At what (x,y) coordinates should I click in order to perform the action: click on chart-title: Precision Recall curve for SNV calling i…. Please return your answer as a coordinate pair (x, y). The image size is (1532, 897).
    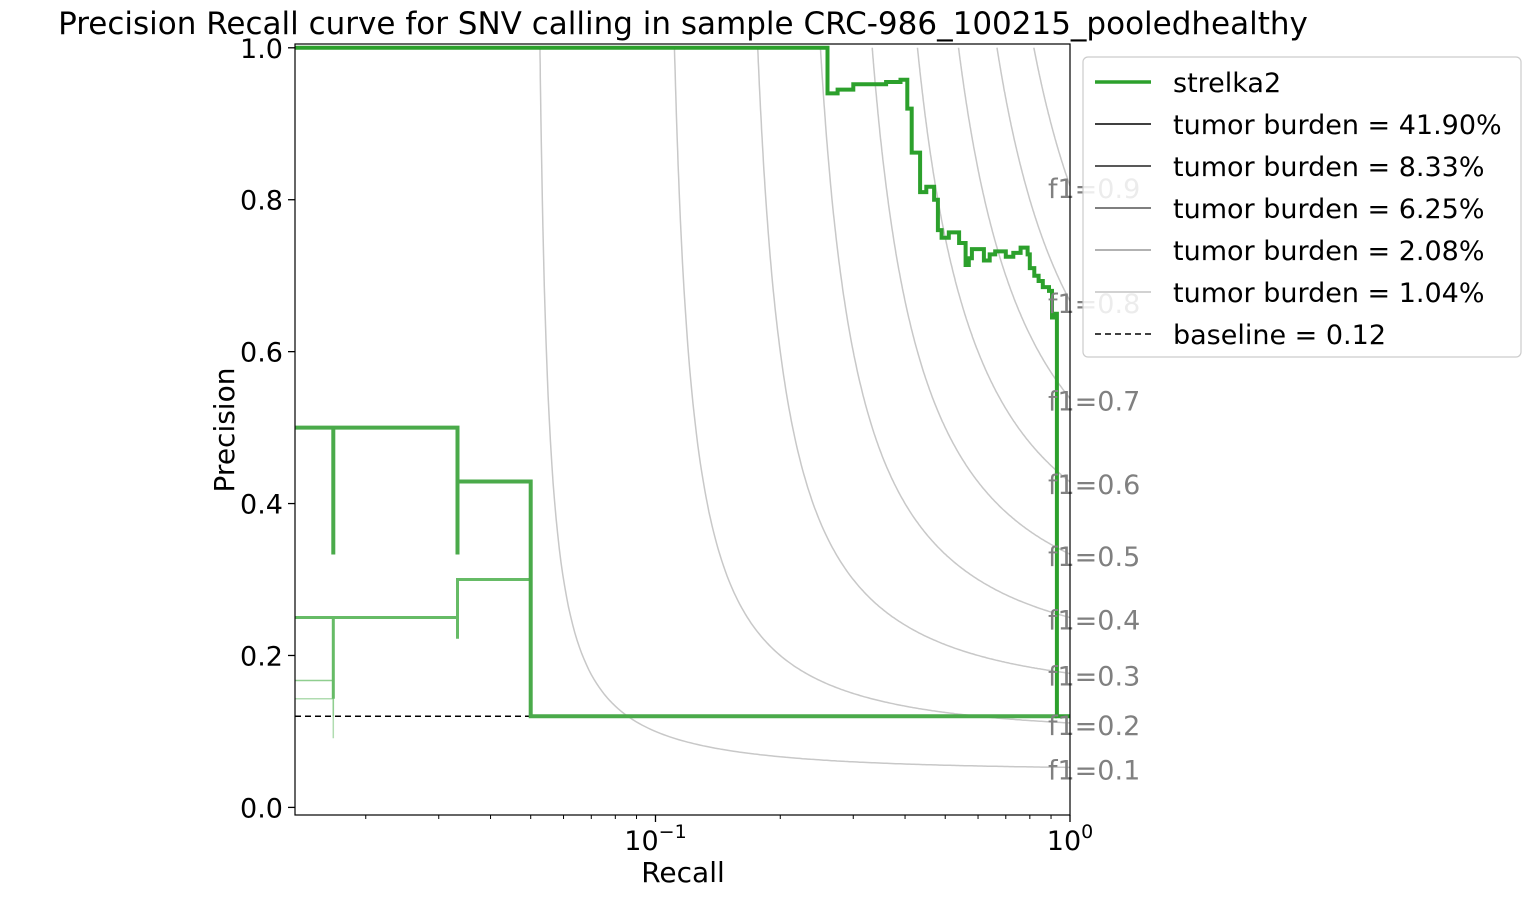
    Looking at the image, I should click on (683, 24).